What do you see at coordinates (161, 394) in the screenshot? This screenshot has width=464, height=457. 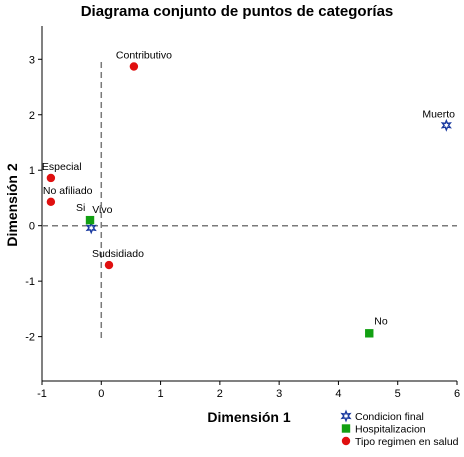 I see `x-tick-label: 1` at bounding box center [161, 394].